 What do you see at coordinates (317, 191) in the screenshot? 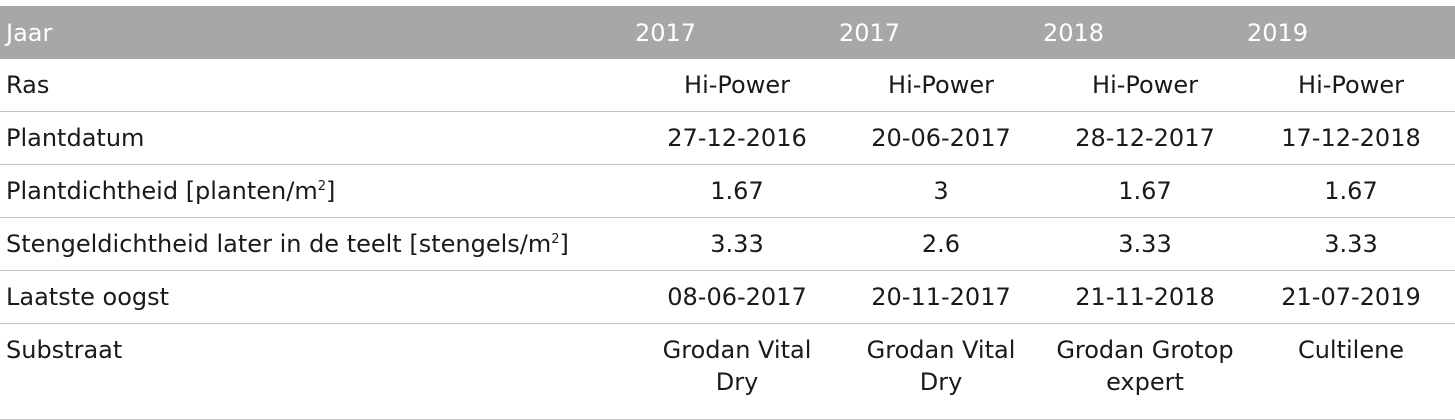
I see `row-label: Plantdichtheid [planten/m2]` at bounding box center [317, 191].